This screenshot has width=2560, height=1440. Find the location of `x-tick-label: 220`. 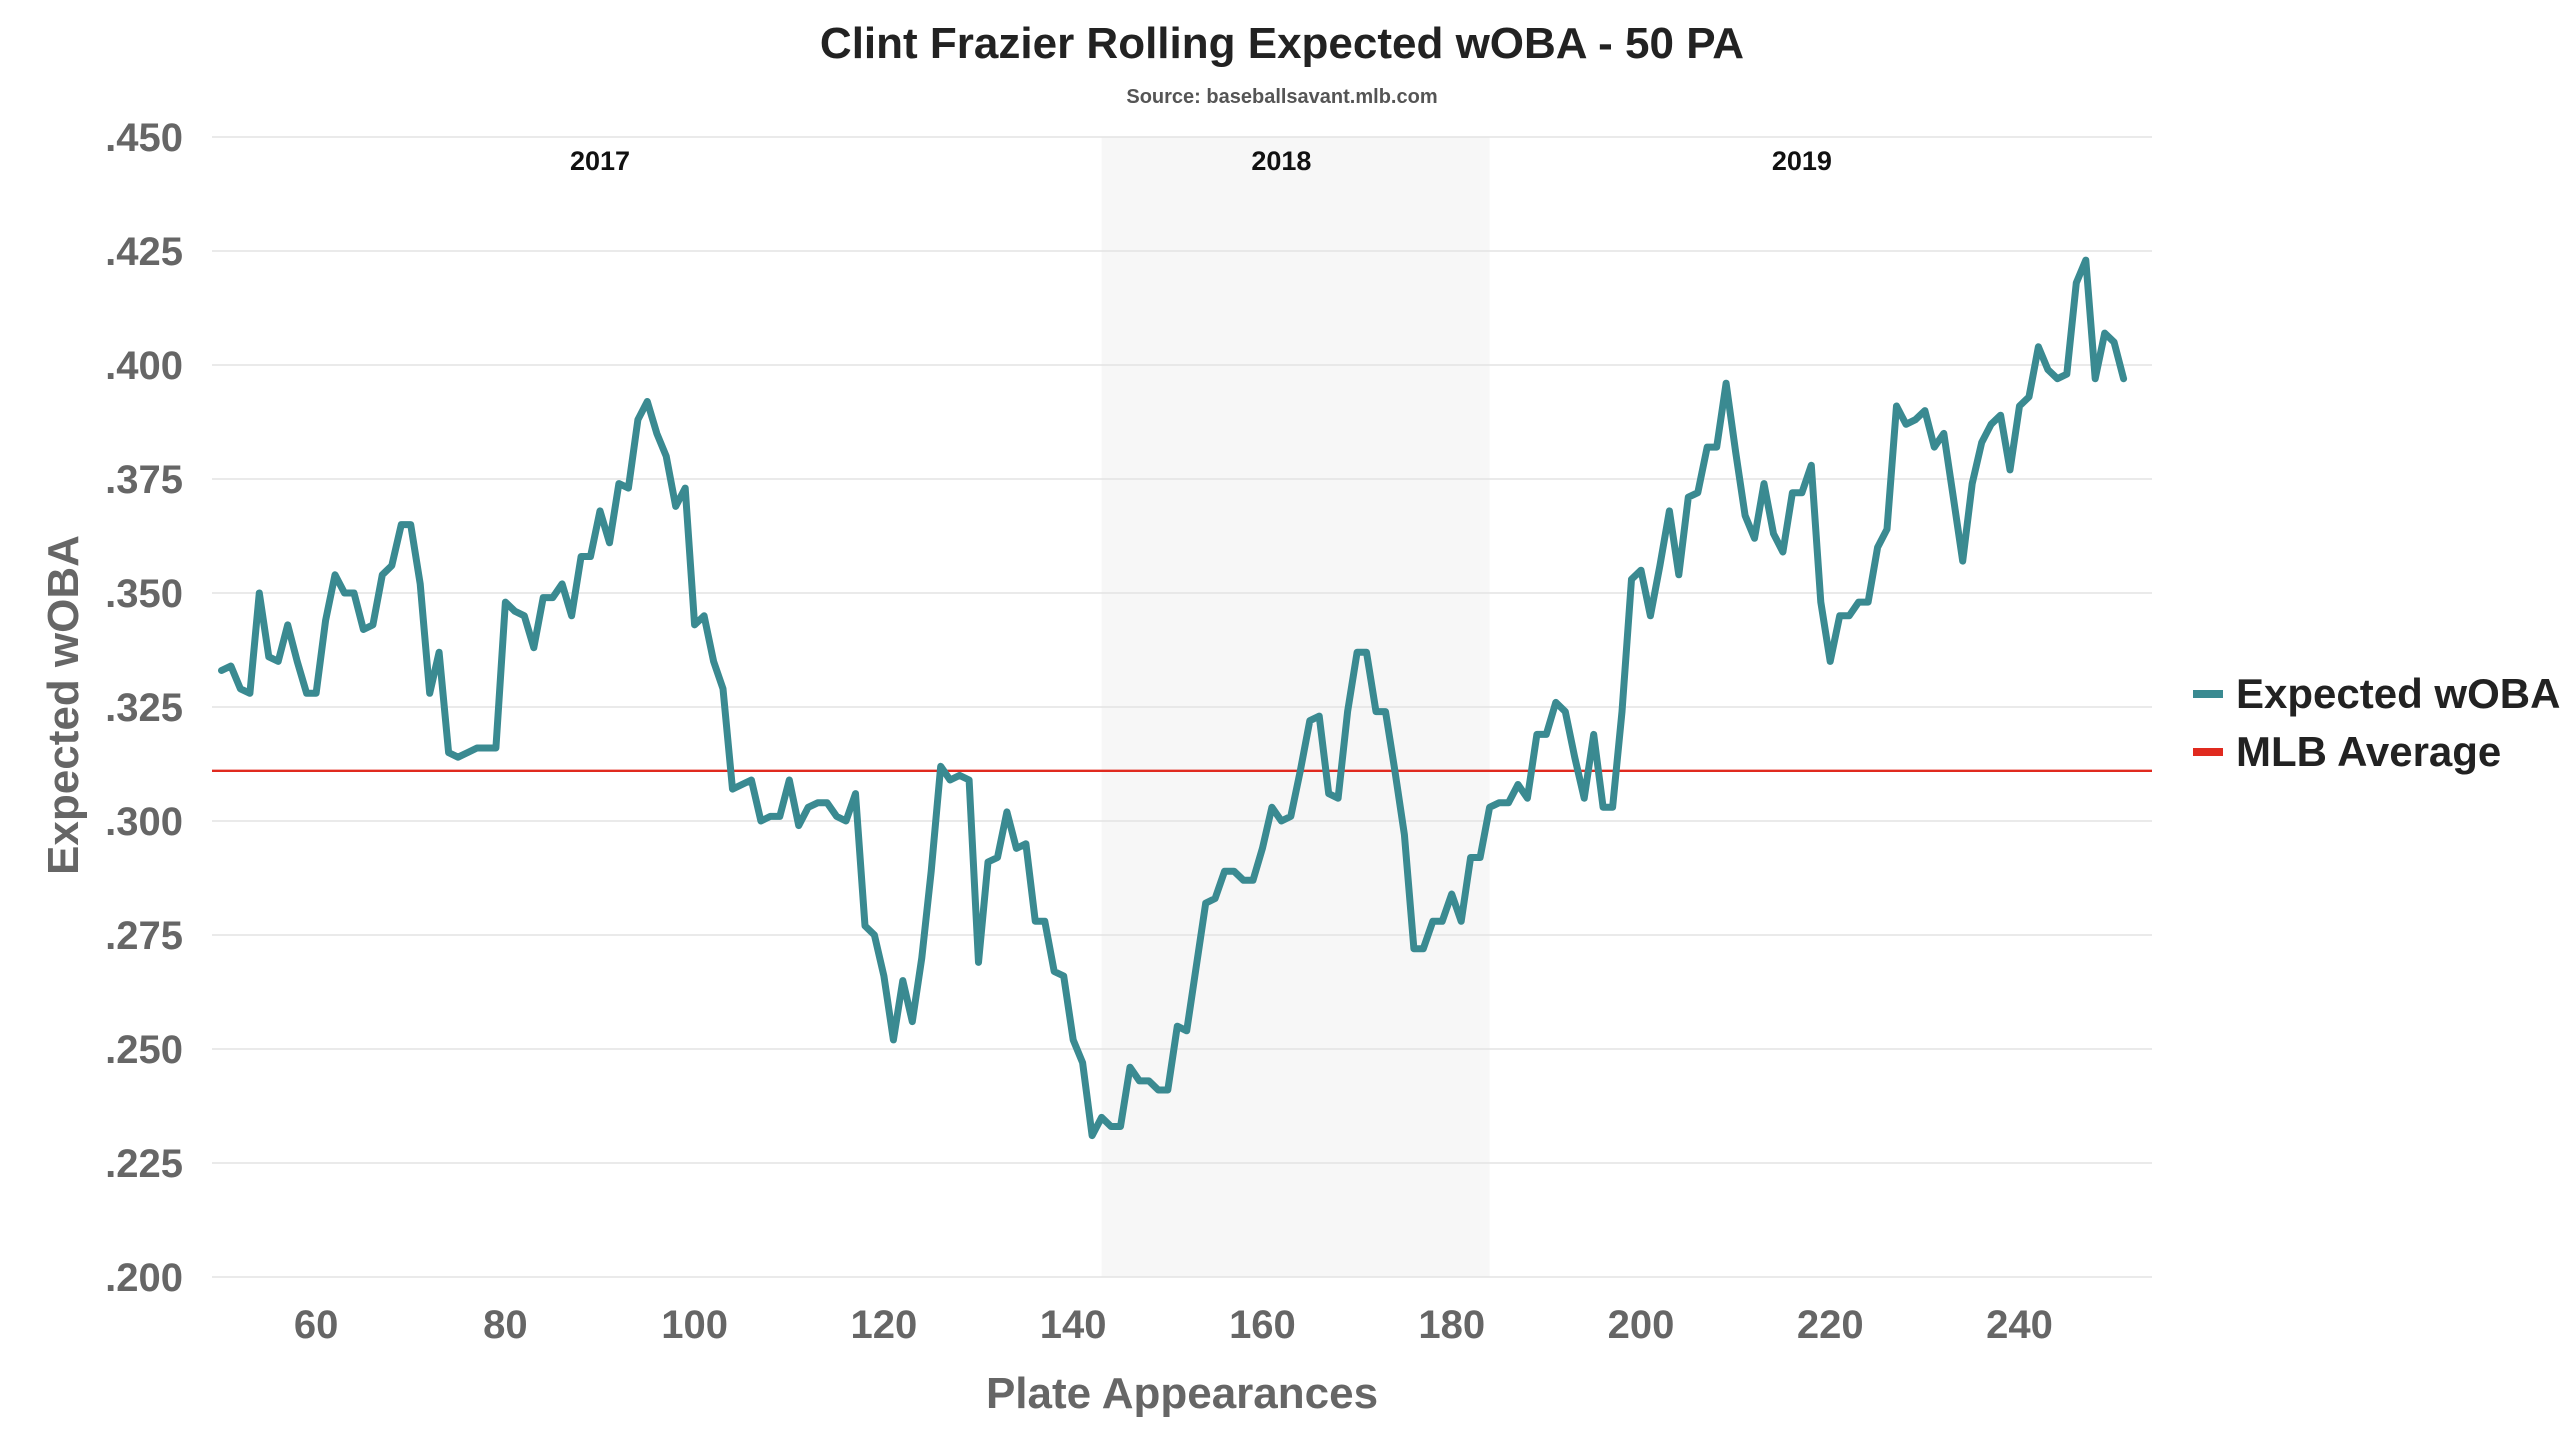

x-tick-label: 220 is located at coordinates (1830, 1325).